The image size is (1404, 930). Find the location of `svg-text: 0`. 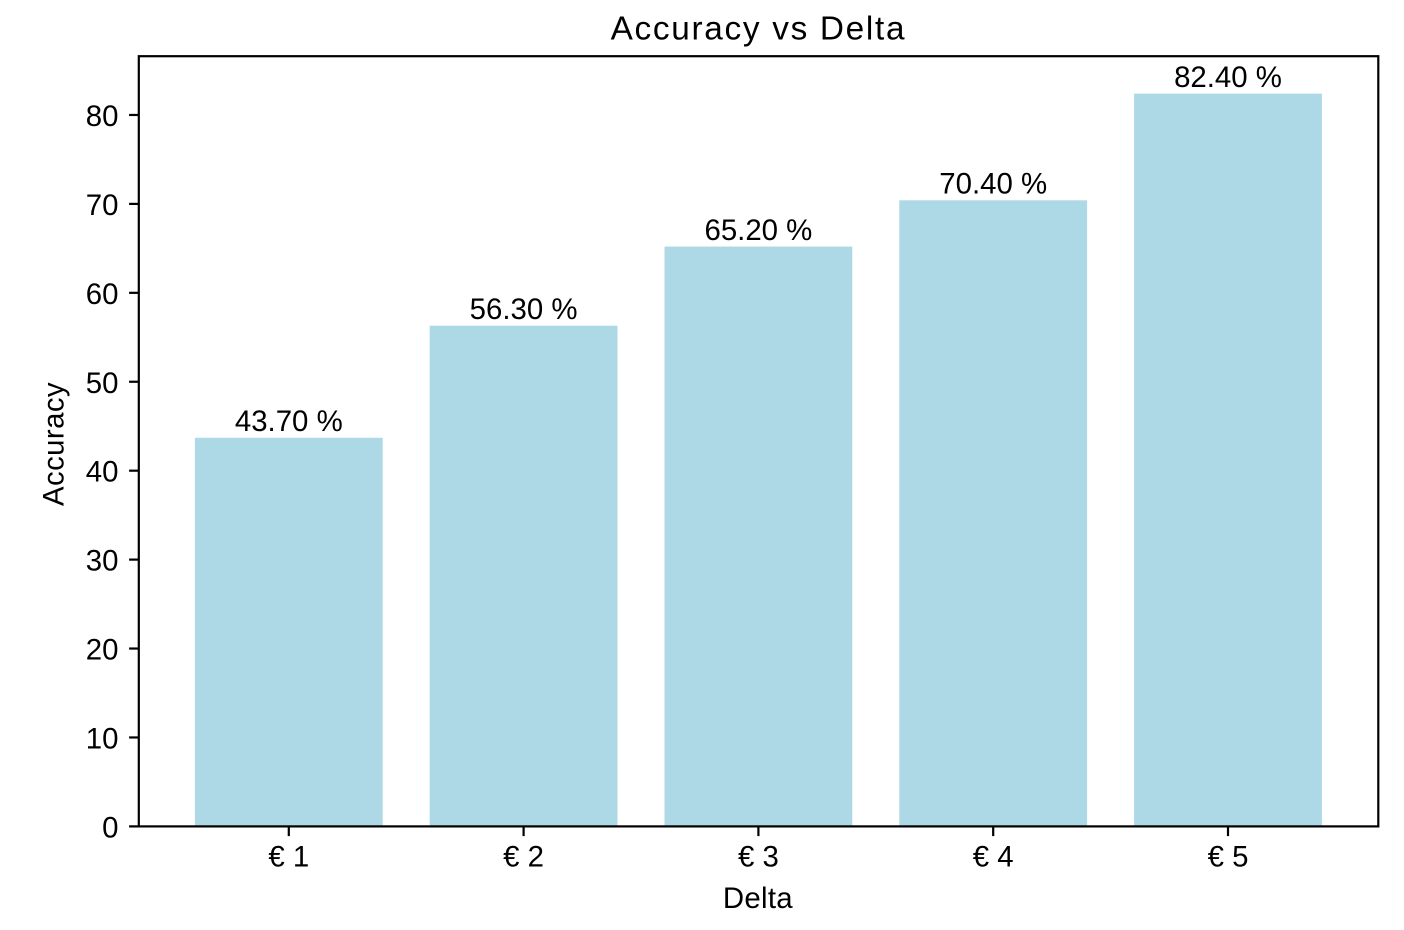

svg-text: 0 is located at coordinates (110, 827).